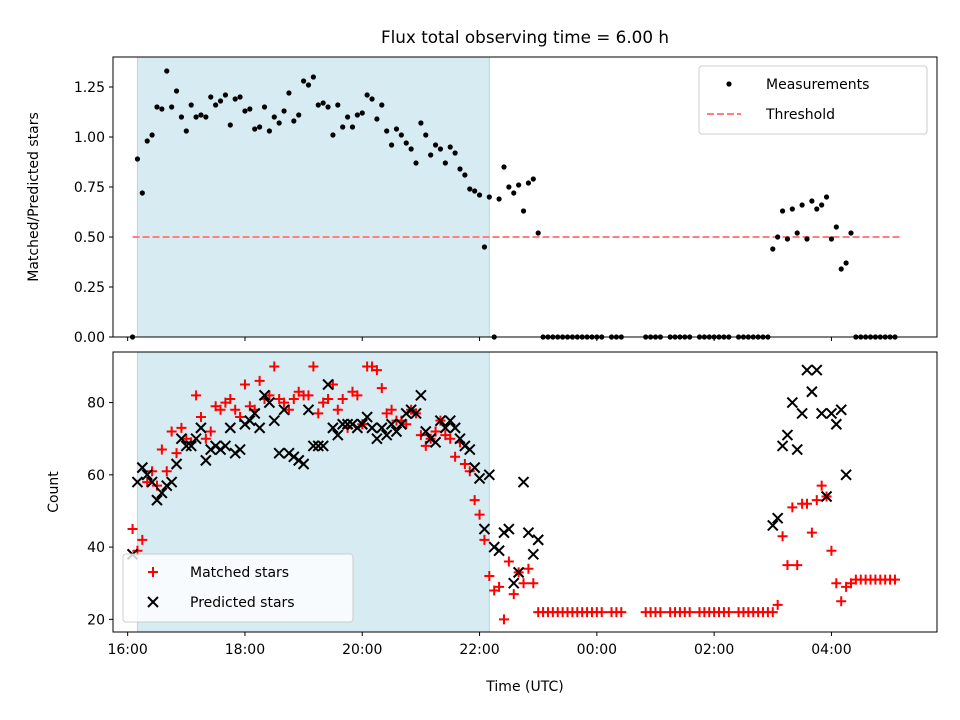 The width and height of the screenshot is (960, 720). Describe the element at coordinates (89, 238) in the screenshot. I see `top-y-tick-label: 0.50` at that location.